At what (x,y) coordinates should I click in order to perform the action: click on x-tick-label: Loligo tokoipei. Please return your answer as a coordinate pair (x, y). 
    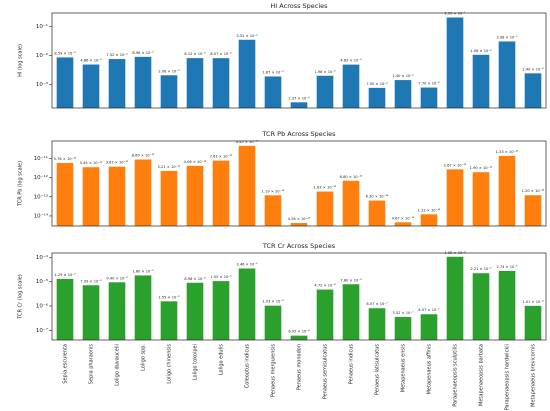
    Looking at the image, I should click on (196, 362).